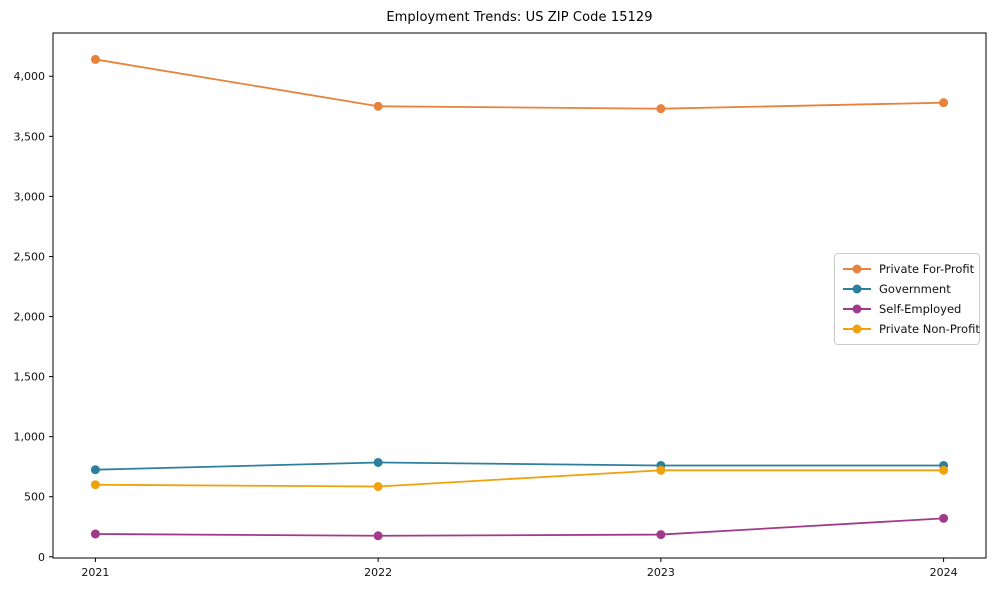 This screenshot has height=600, width=1000. Describe the element at coordinates (30, 377) in the screenshot. I see `y-tick-label: 1,500` at that location.